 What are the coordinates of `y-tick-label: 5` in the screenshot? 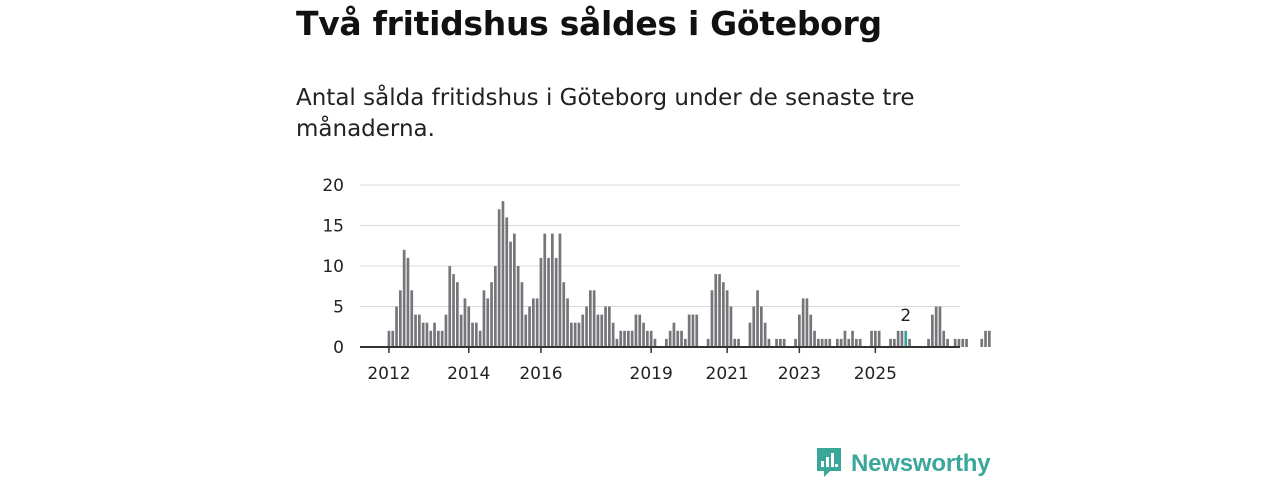 It's located at (338, 308).